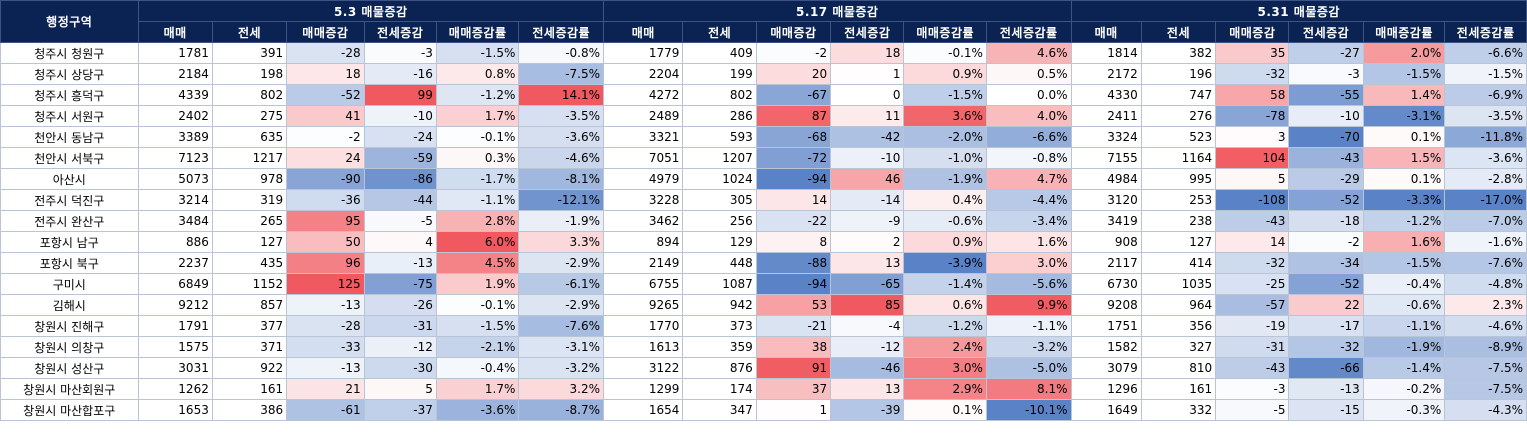 Image resolution: width=1527 pixels, height=436 pixels. Describe the element at coordinates (643, 179) in the screenshot. I see `value-cell: 4979` at that location.